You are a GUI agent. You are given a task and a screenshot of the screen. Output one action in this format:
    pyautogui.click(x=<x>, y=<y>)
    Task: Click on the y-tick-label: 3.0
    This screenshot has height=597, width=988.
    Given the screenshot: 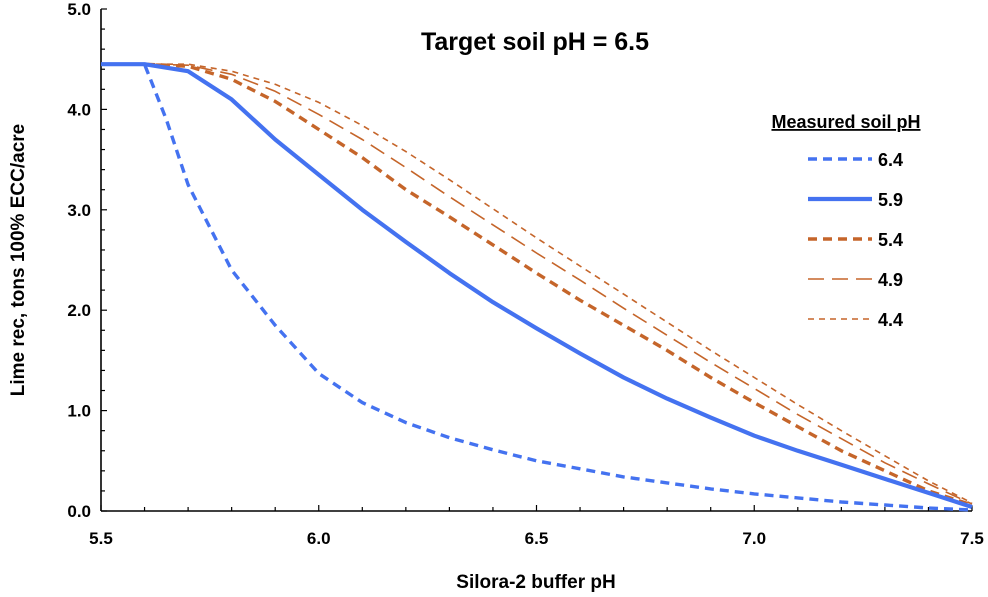 What is the action you would take?
    pyautogui.click(x=79, y=210)
    